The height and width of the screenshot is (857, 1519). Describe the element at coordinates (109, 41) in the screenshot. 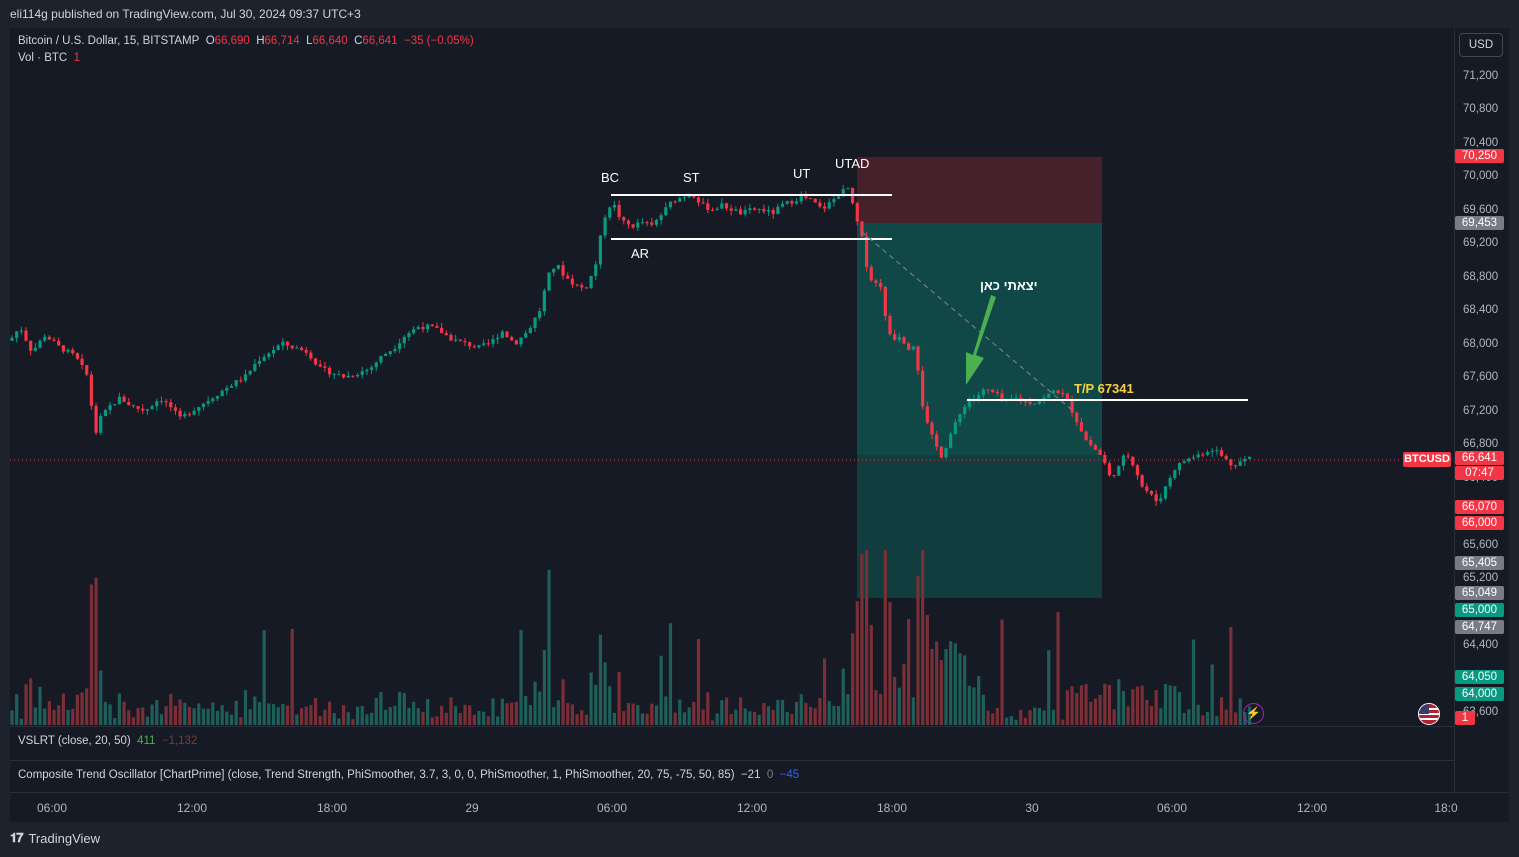

I see `symbol-name: Bitcoin / U.S. Dollar, 15, BITSTAMP` at that location.